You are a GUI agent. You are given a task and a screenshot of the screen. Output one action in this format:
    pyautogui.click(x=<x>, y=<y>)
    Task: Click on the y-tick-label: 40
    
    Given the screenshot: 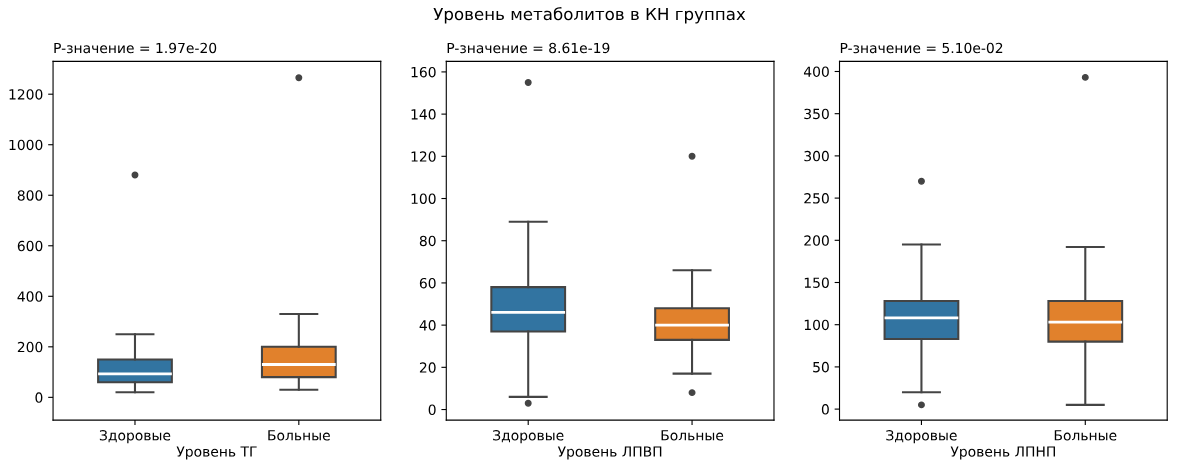 What is the action you would take?
    pyautogui.click(x=427, y=325)
    